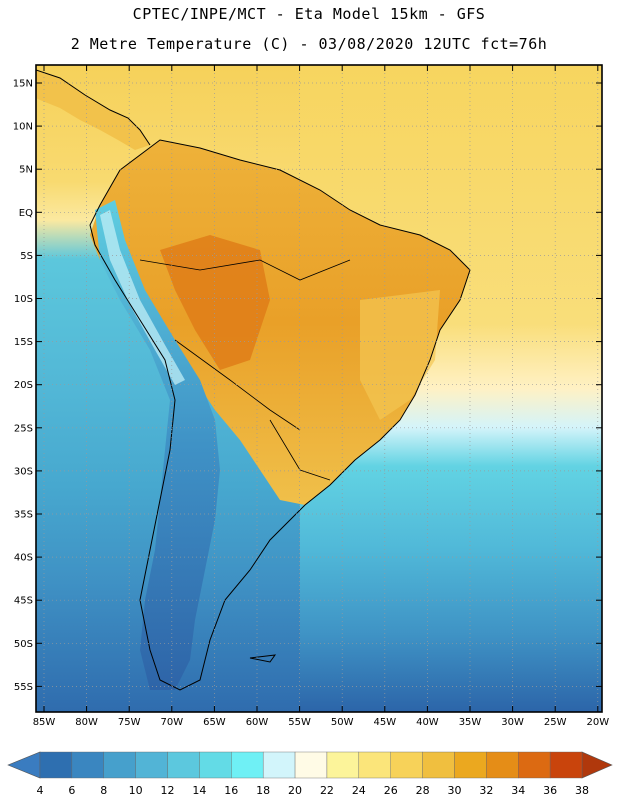 The image size is (618, 800). I want to click on central-america-land, so click(93, 110).